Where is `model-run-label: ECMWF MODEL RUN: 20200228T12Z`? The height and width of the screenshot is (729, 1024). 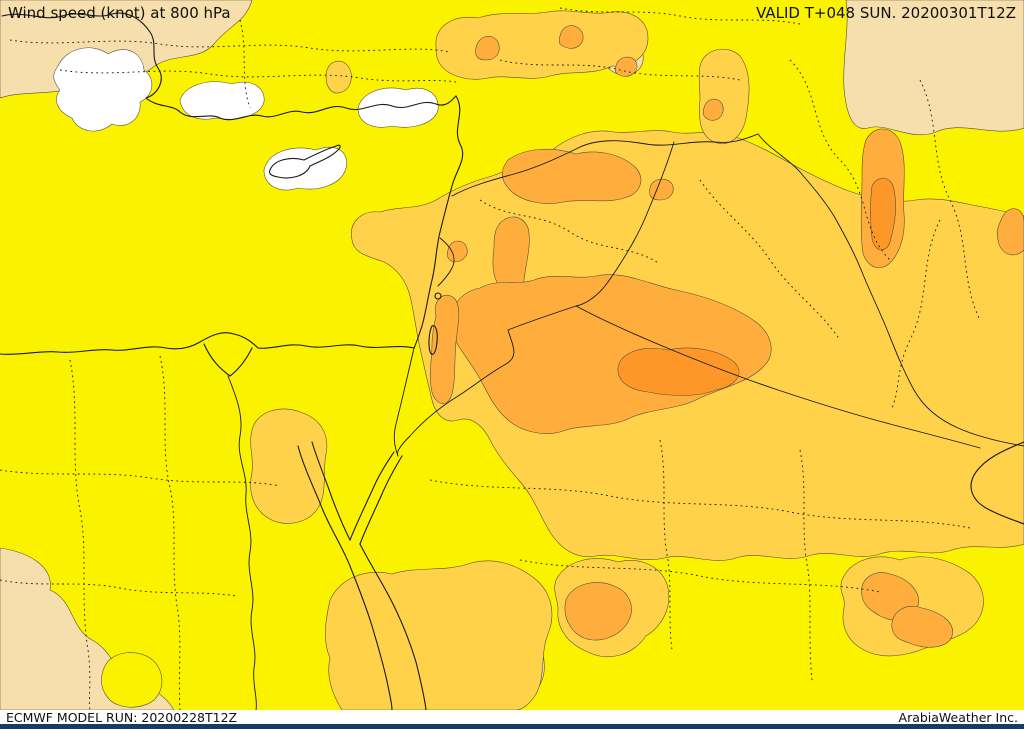
model-run-label: ECMWF MODEL RUN: 20200228T12Z is located at coordinates (122, 717).